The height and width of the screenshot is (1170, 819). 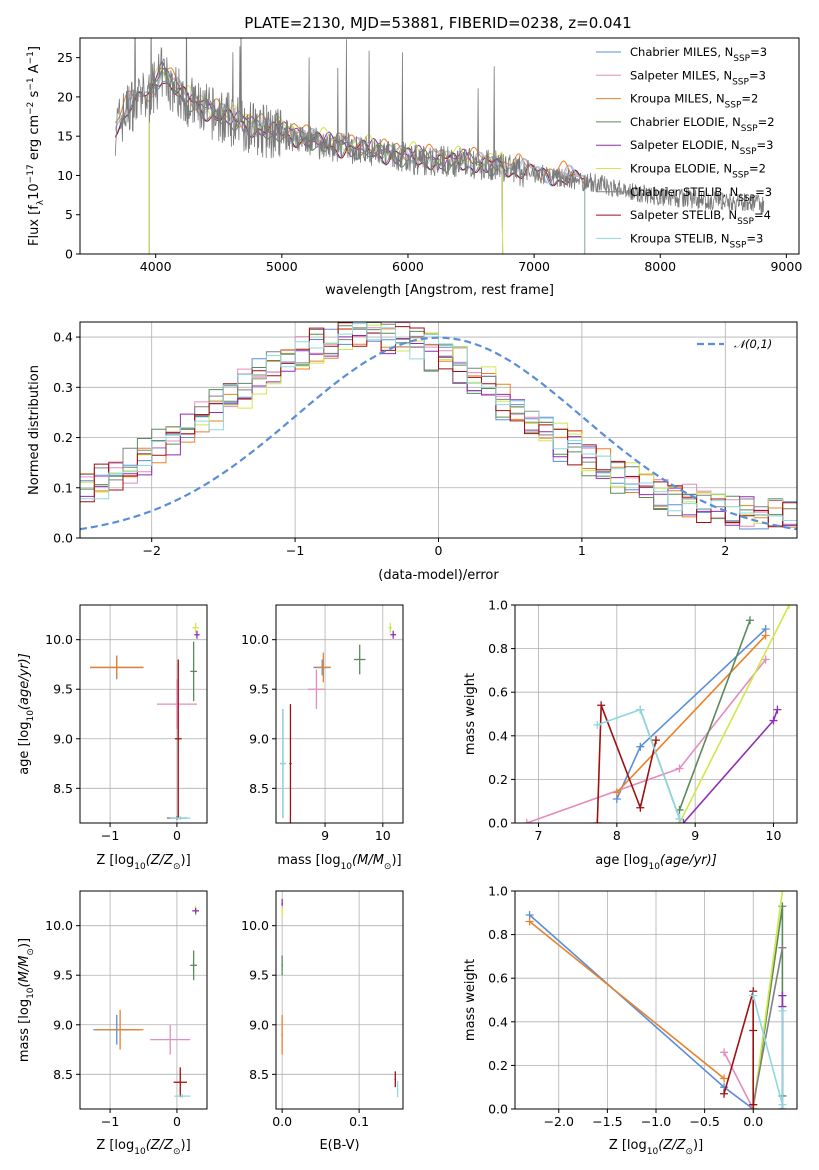 What do you see at coordinates (498, 823) in the screenshot?
I see `y-tick-label: 0.0` at bounding box center [498, 823].